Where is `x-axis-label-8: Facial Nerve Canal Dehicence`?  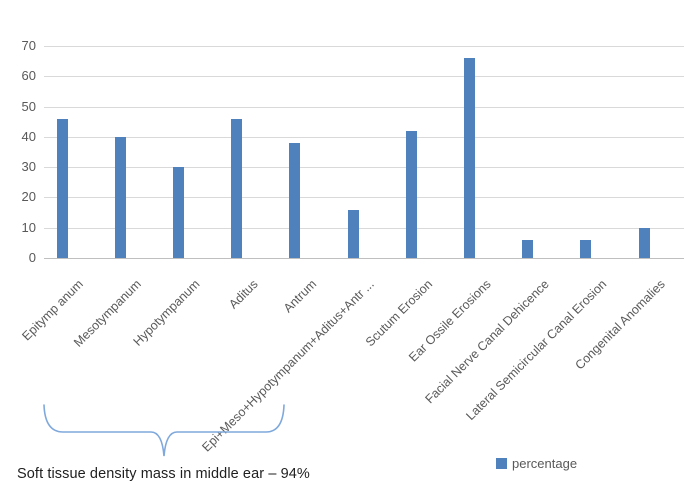
x-axis-label-8: Facial Nerve Canal Dehicence is located at coordinates (487, 342).